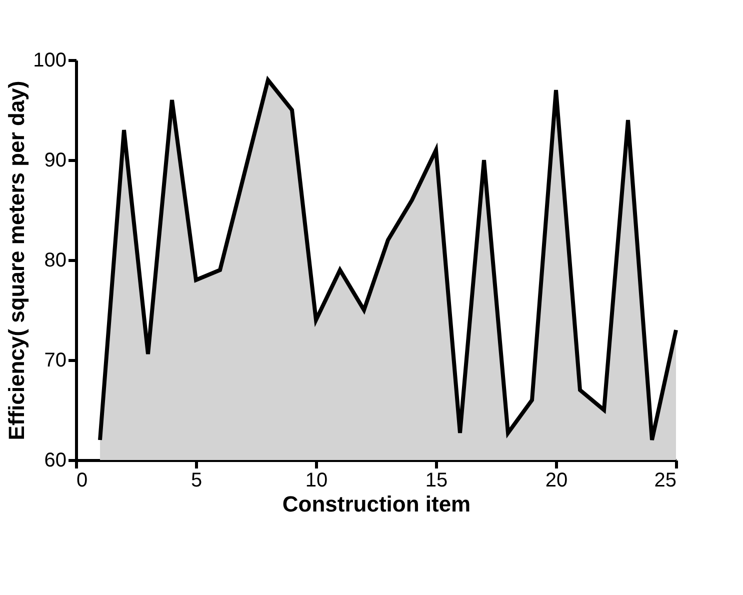 This screenshot has width=743, height=595. I want to click on x-tick-label: 15, so click(436, 481).